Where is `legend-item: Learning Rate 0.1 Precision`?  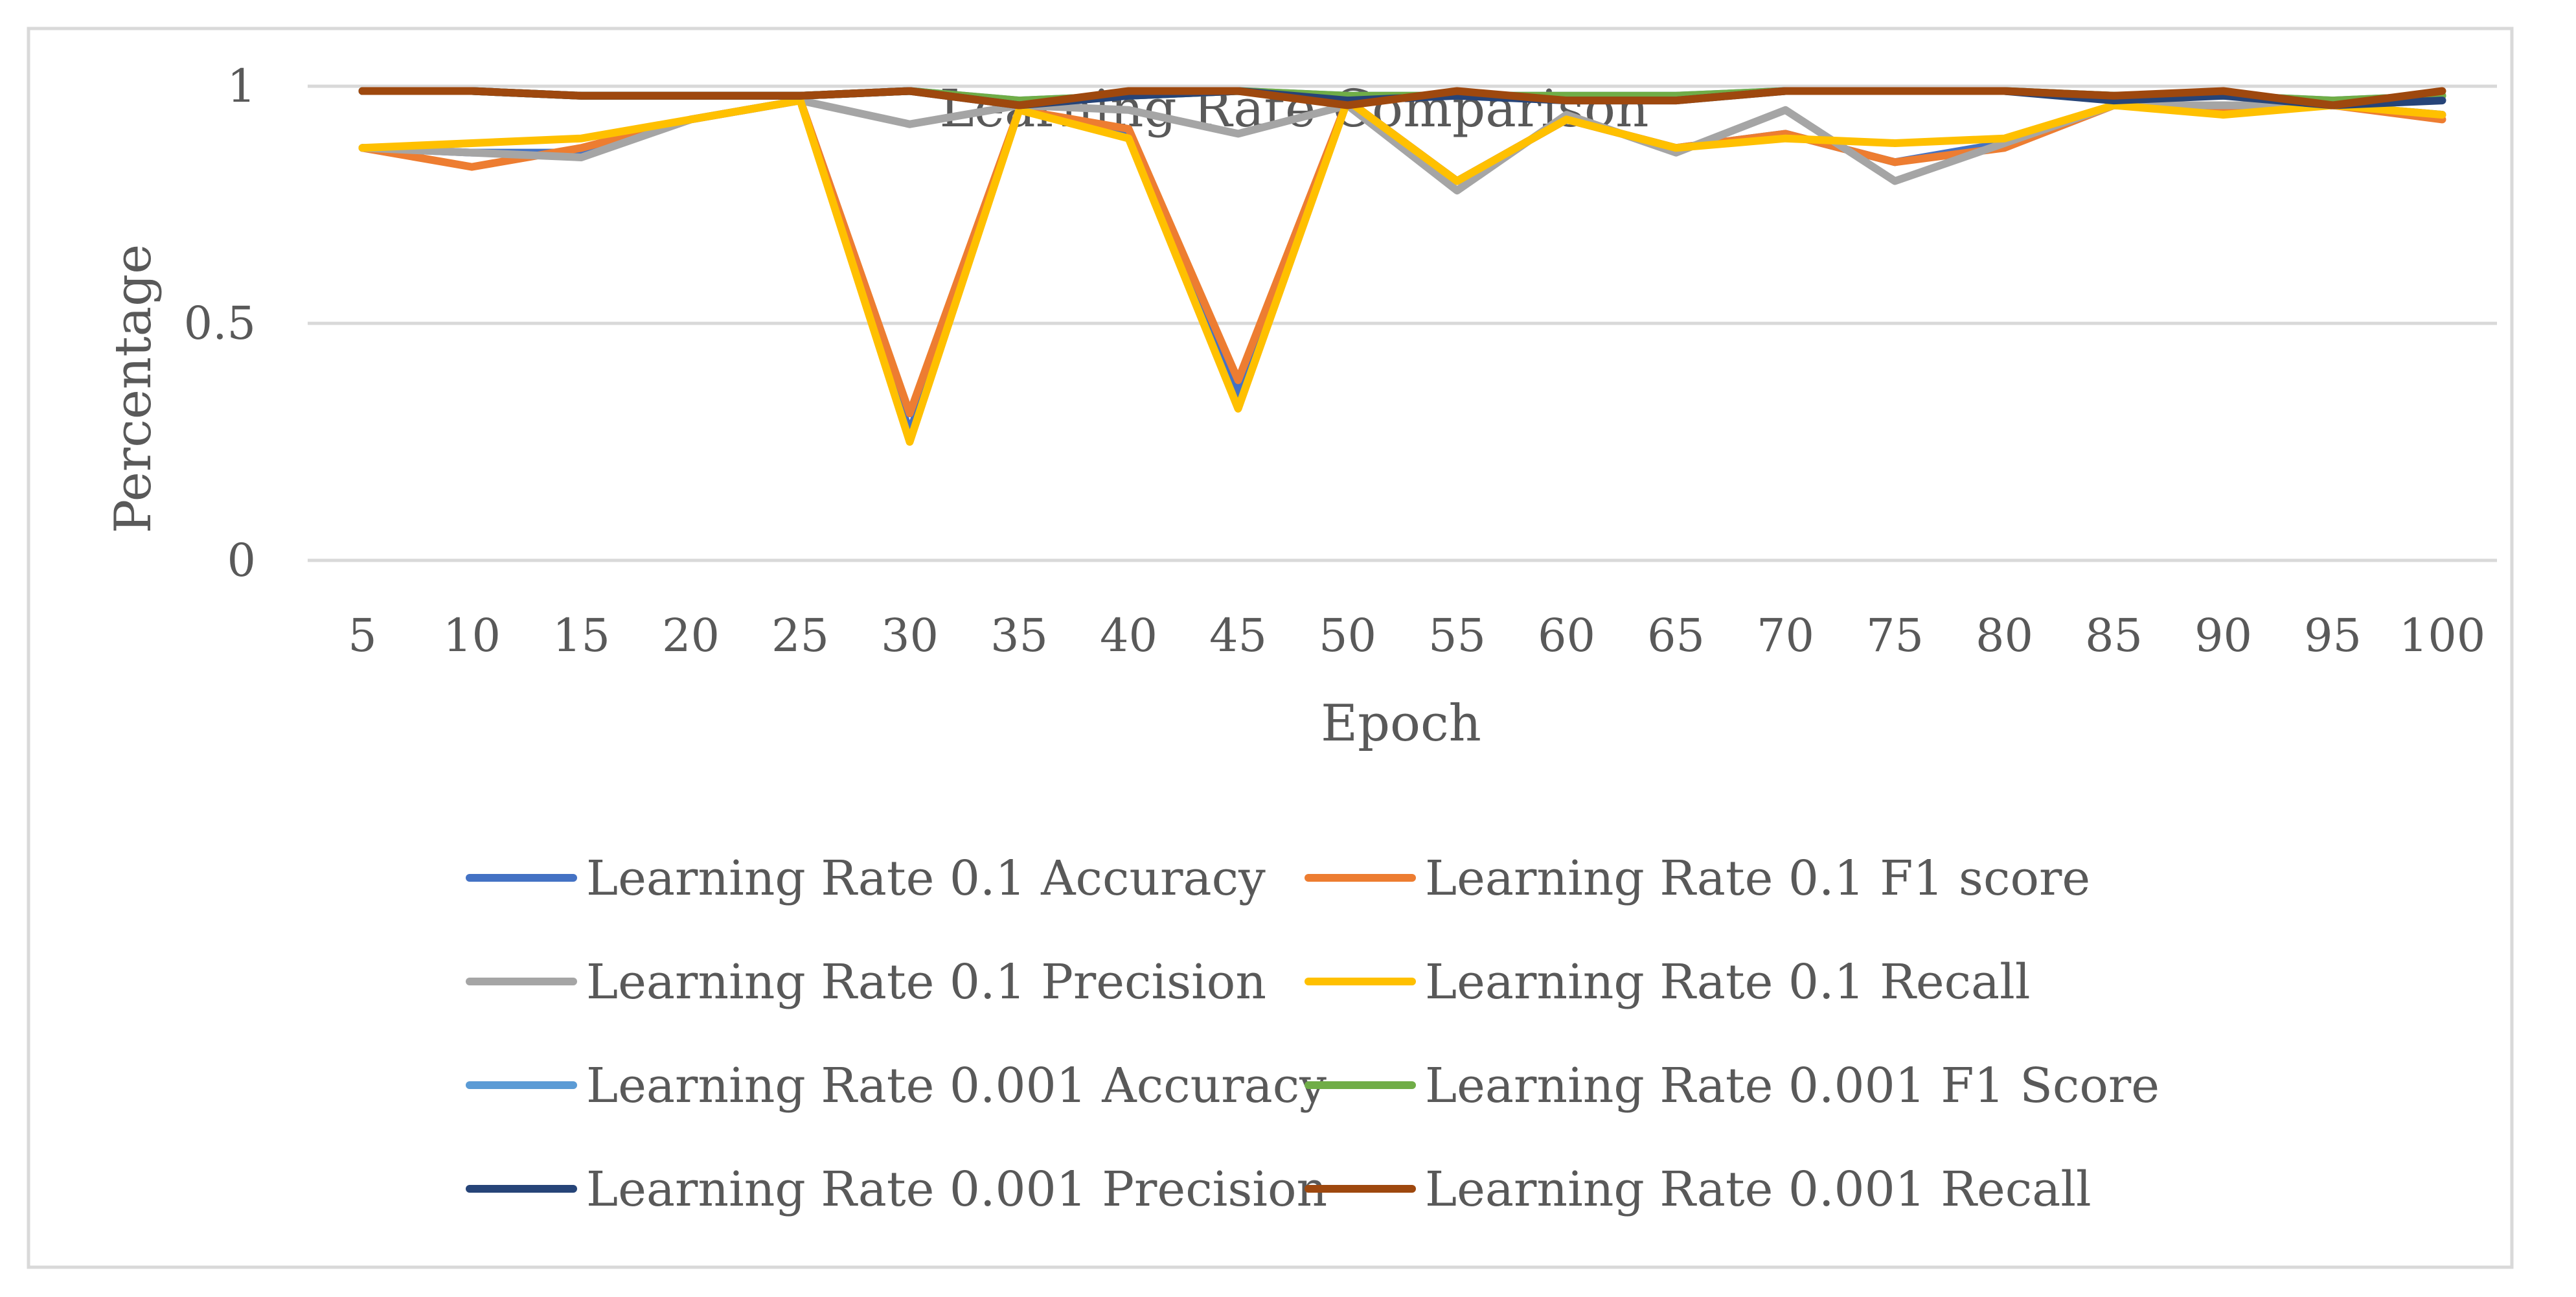
legend-item: Learning Rate 0.1 Precision is located at coordinates (866, 982).